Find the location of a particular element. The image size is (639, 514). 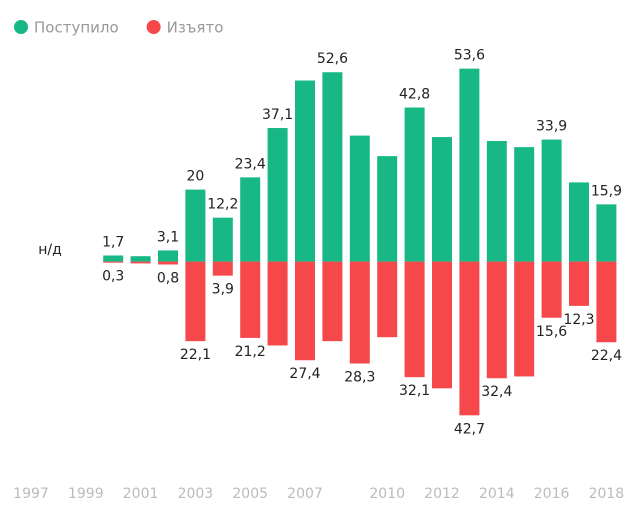

x-tick-label: 2001 is located at coordinates (141, 494).